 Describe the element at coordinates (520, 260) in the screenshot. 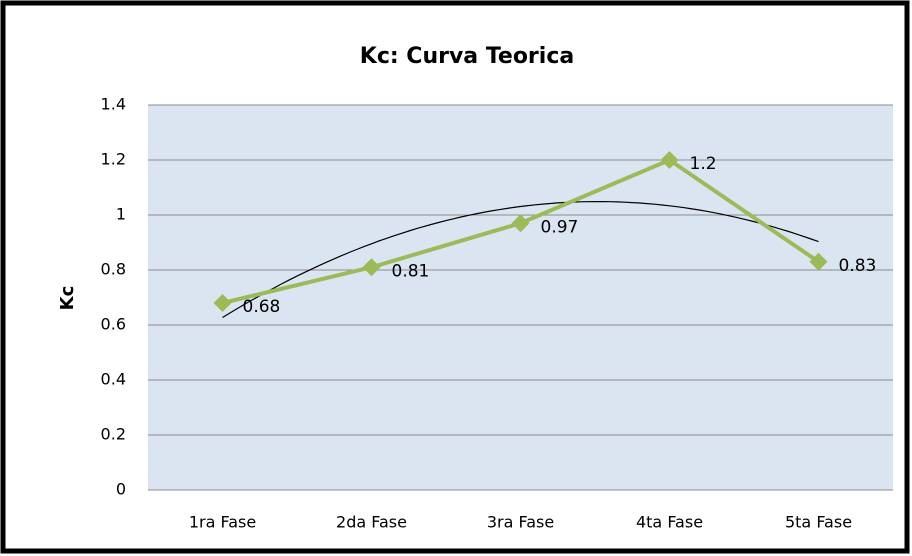

I see `trendline` at that location.